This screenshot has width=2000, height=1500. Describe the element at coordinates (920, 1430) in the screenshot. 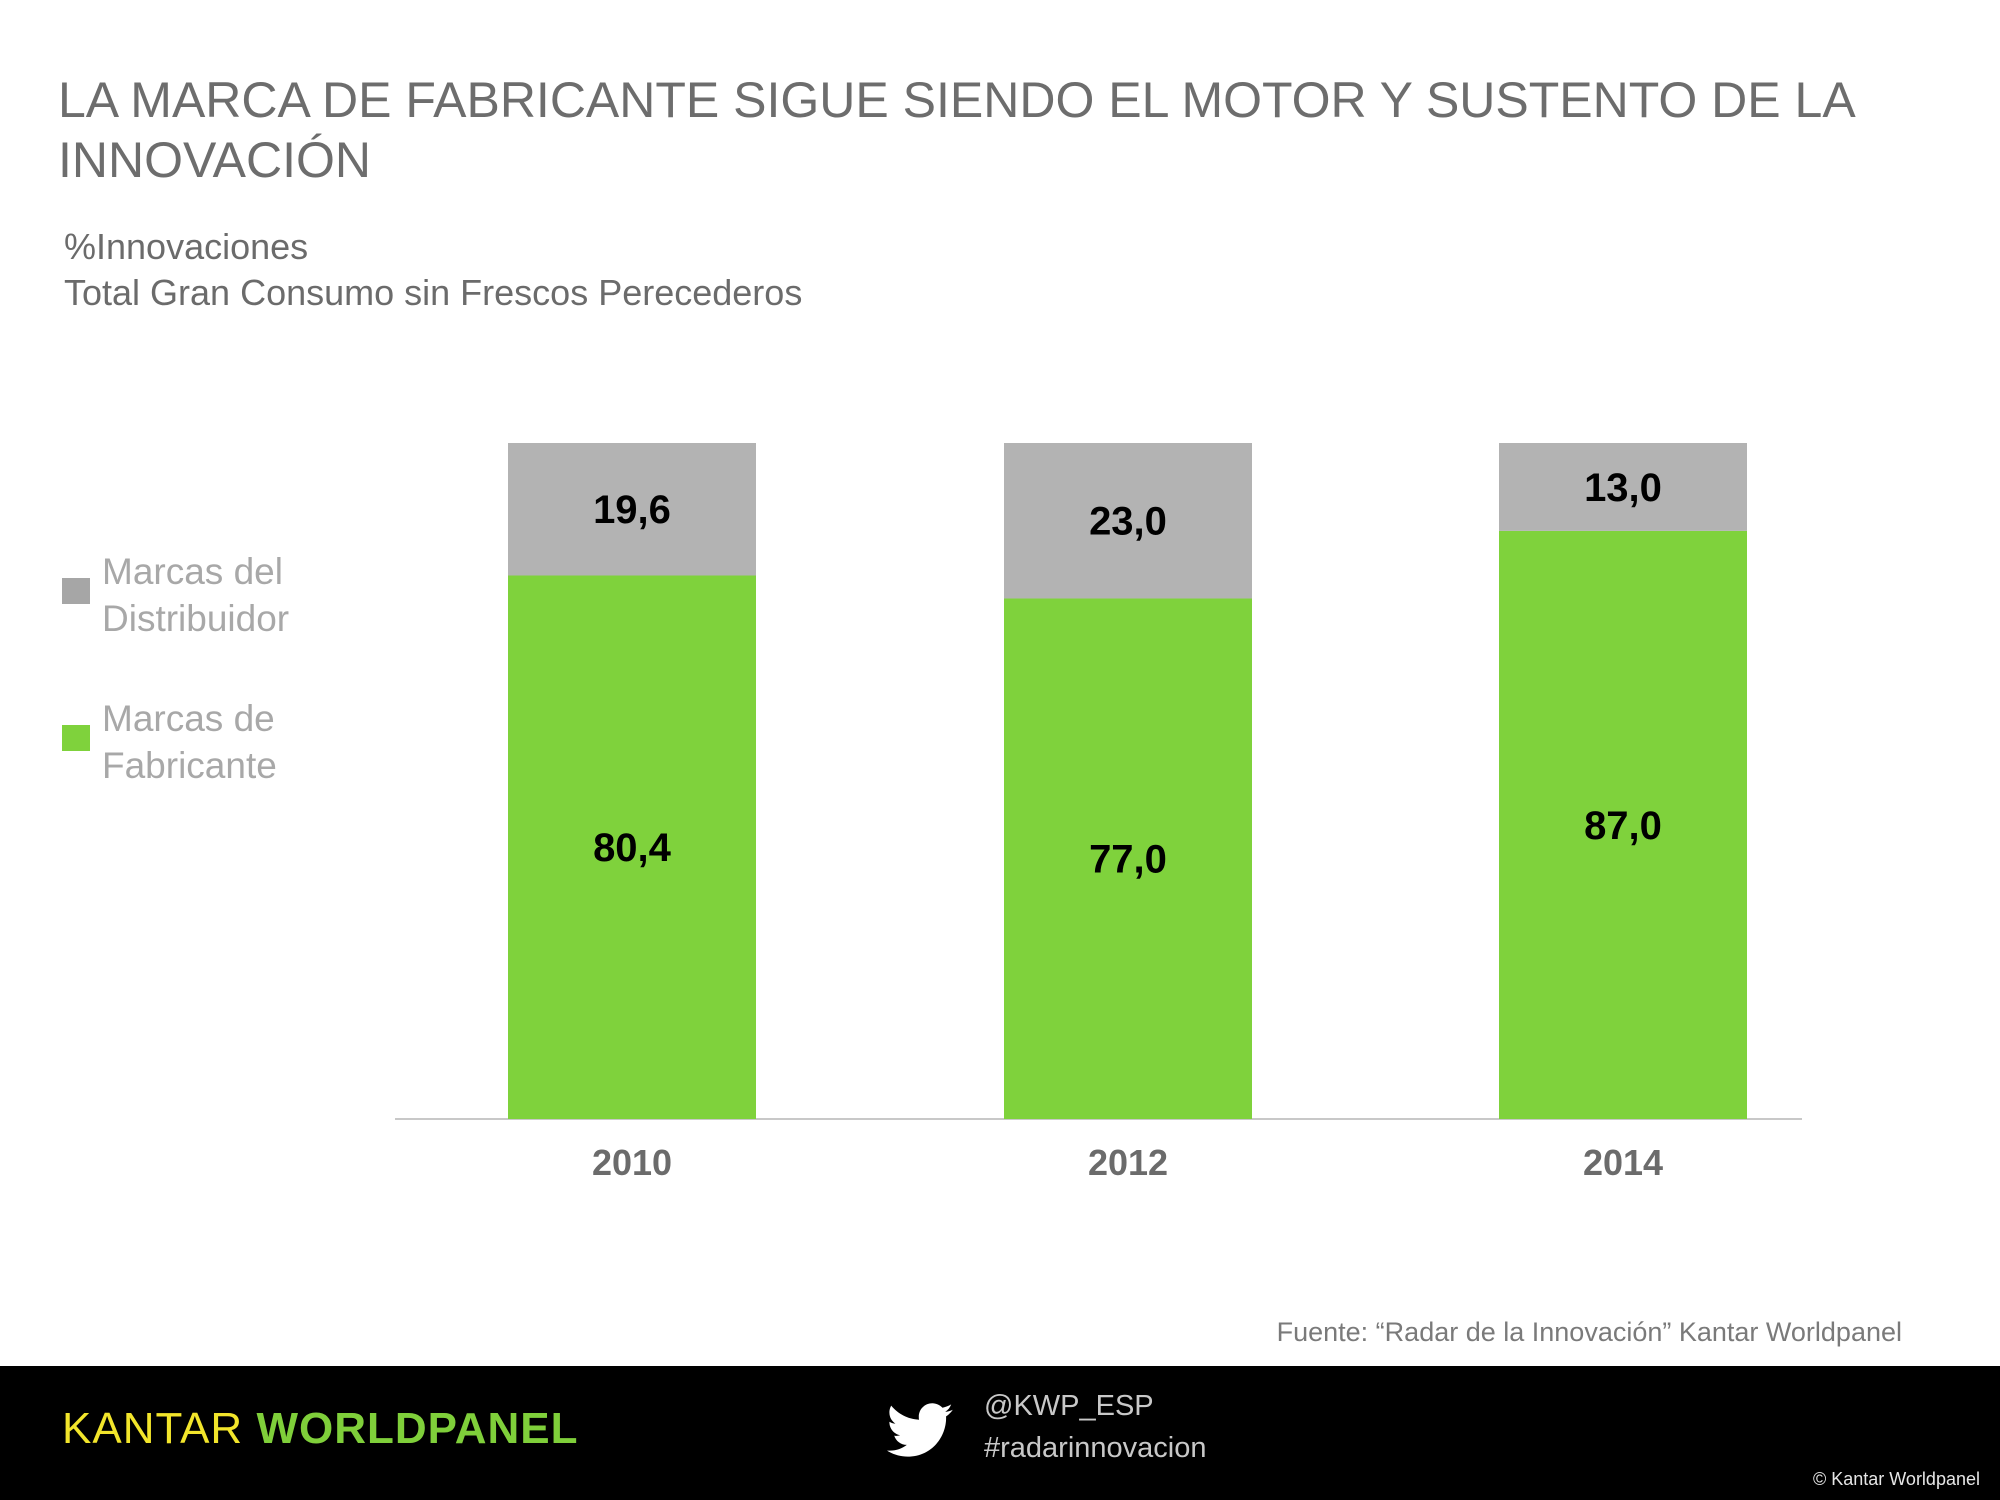

I see `twitter-bird-icon` at that location.